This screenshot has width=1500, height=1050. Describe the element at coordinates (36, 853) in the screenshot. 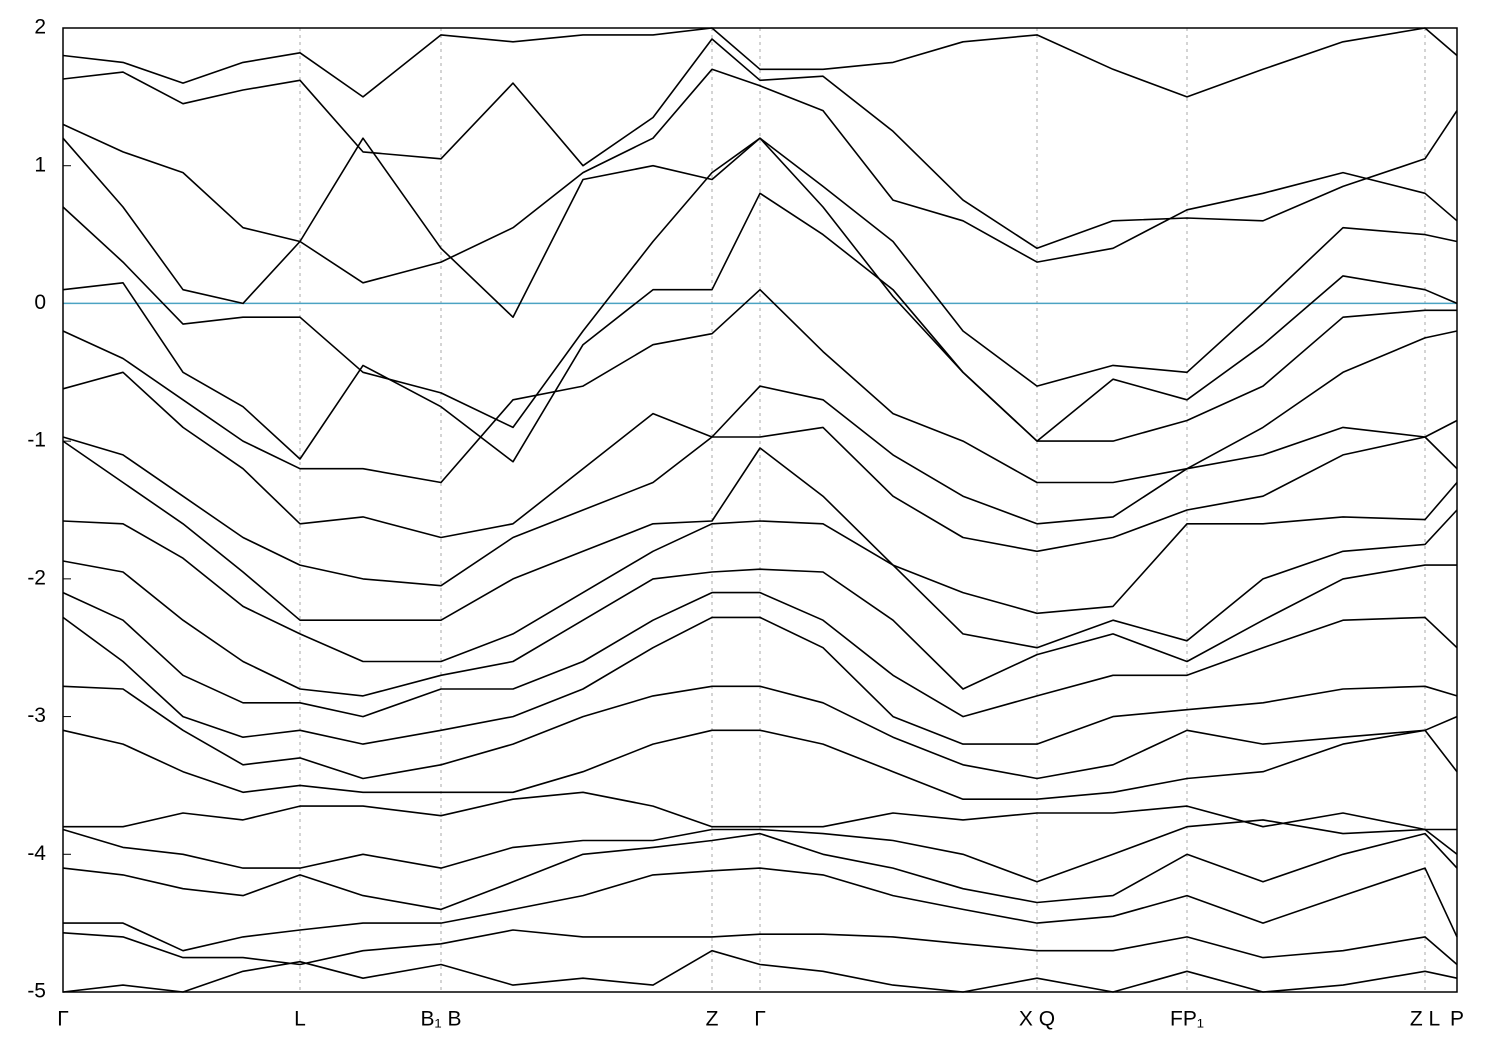

I see `y-tick-label: -4` at that location.